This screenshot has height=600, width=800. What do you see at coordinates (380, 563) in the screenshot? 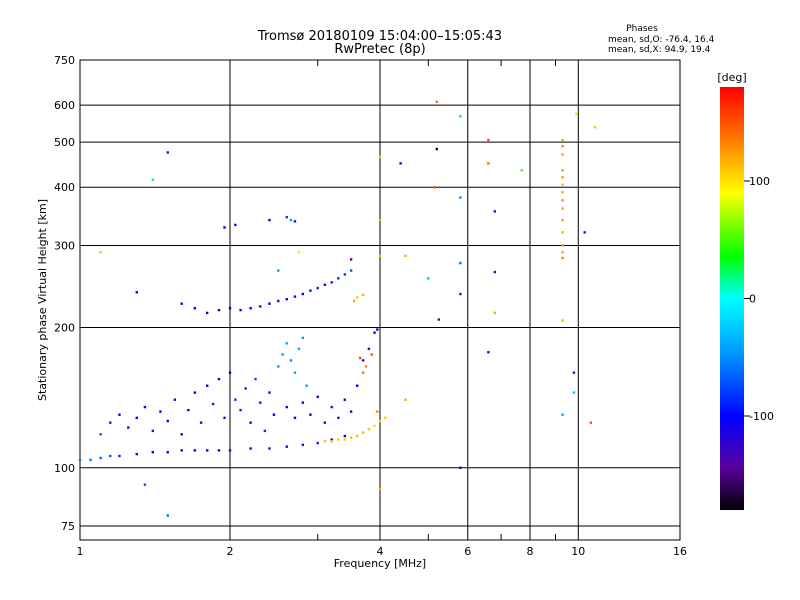
I see `x-axis-label: Frequency [MHz]` at bounding box center [380, 563].